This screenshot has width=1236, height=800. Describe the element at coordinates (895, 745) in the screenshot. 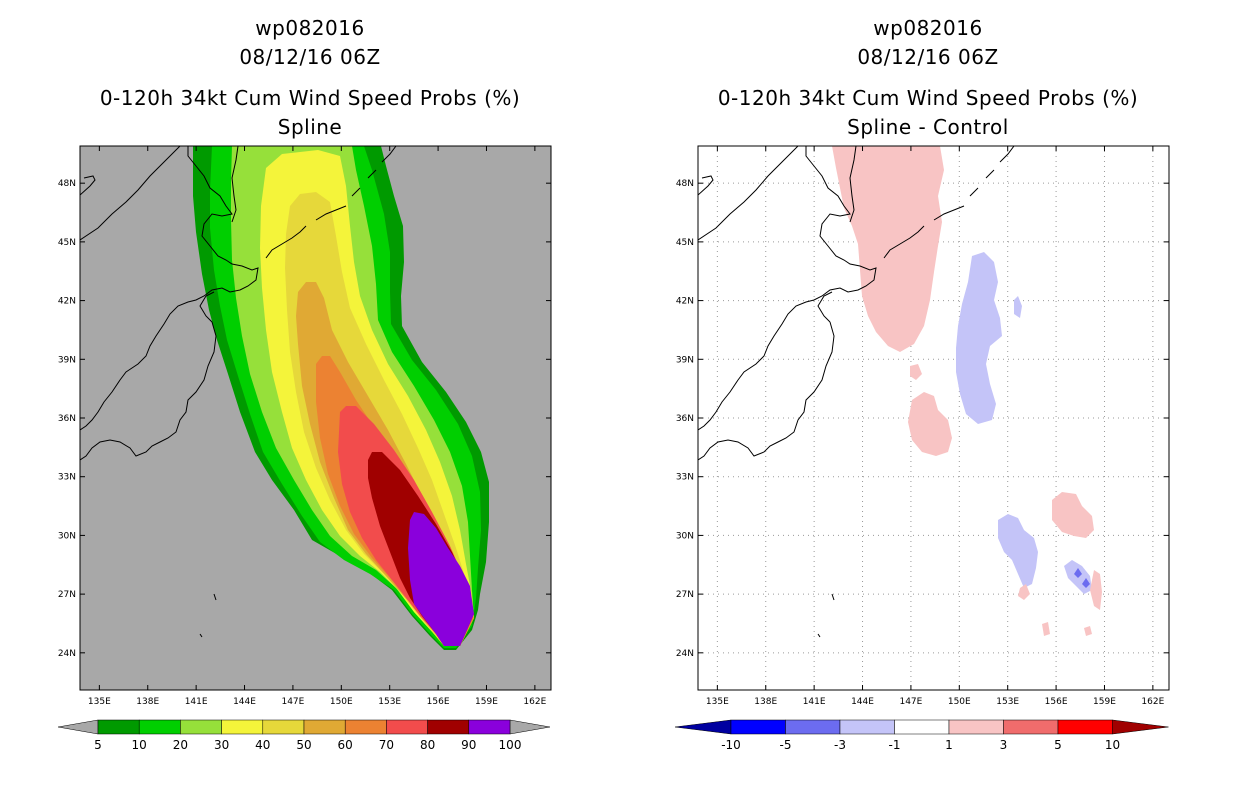

I see `colorbar-label: -1` at that location.